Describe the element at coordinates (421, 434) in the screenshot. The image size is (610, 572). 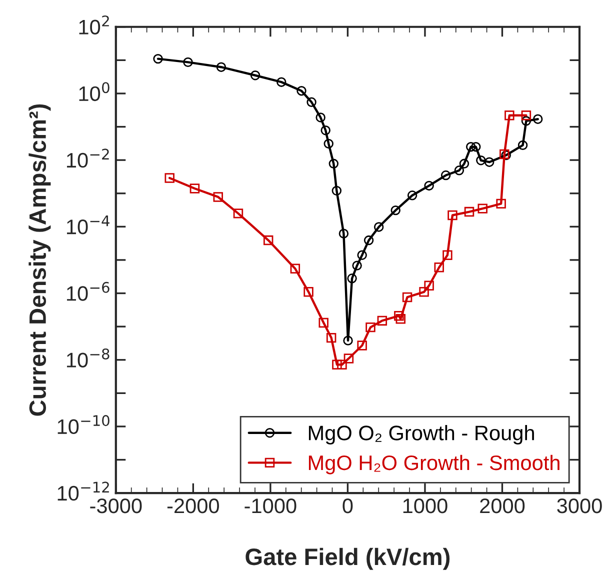
I see `legend-label: MgO O₂ Growth - Rough` at that location.